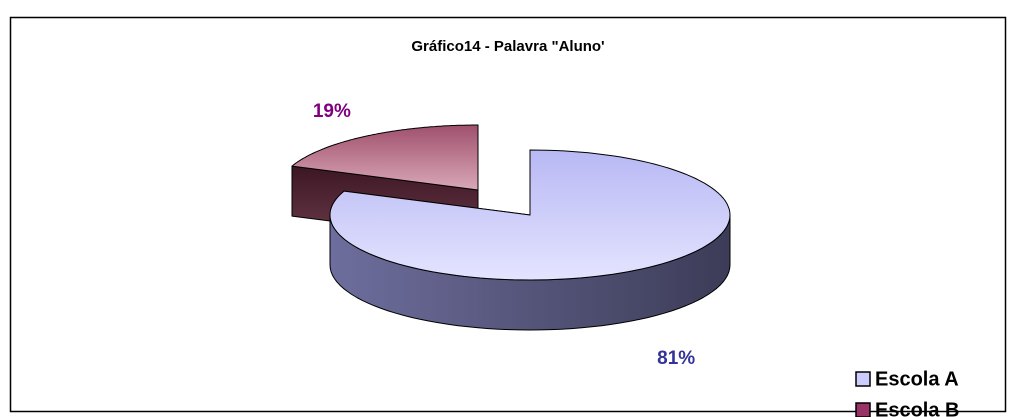  I want to click on data-label: 19%, so click(332, 111).